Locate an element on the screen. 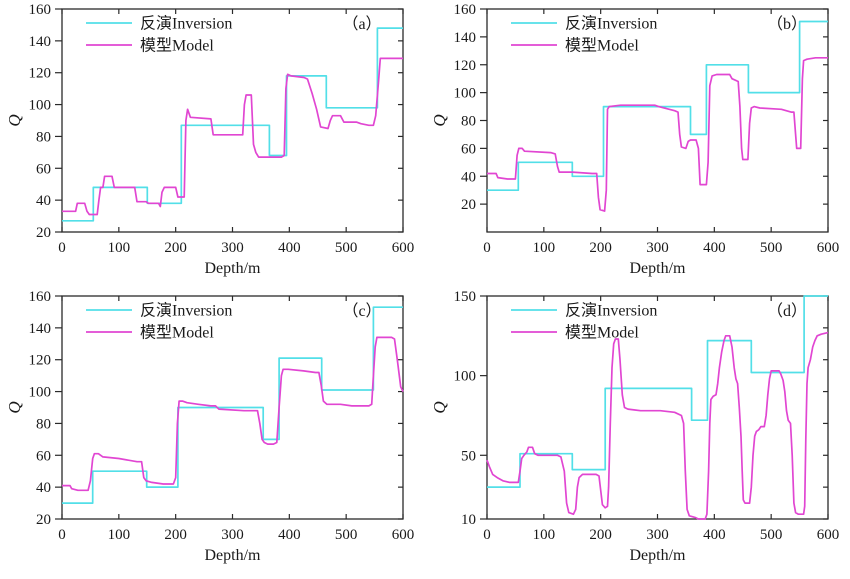 The image size is (850, 579). y-tick-label: 10 is located at coordinates (468, 520).